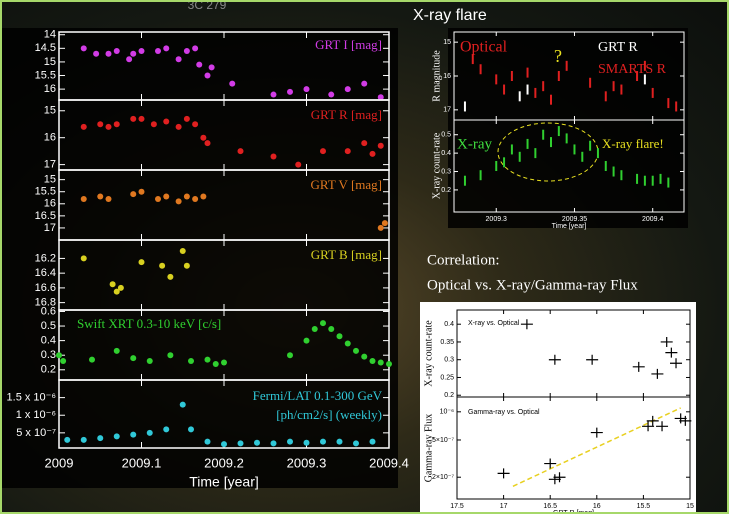 This screenshot has height=514, width=729. What do you see at coordinates (50, 204) in the screenshot?
I see `y-tick-label: 16` at bounding box center [50, 204].